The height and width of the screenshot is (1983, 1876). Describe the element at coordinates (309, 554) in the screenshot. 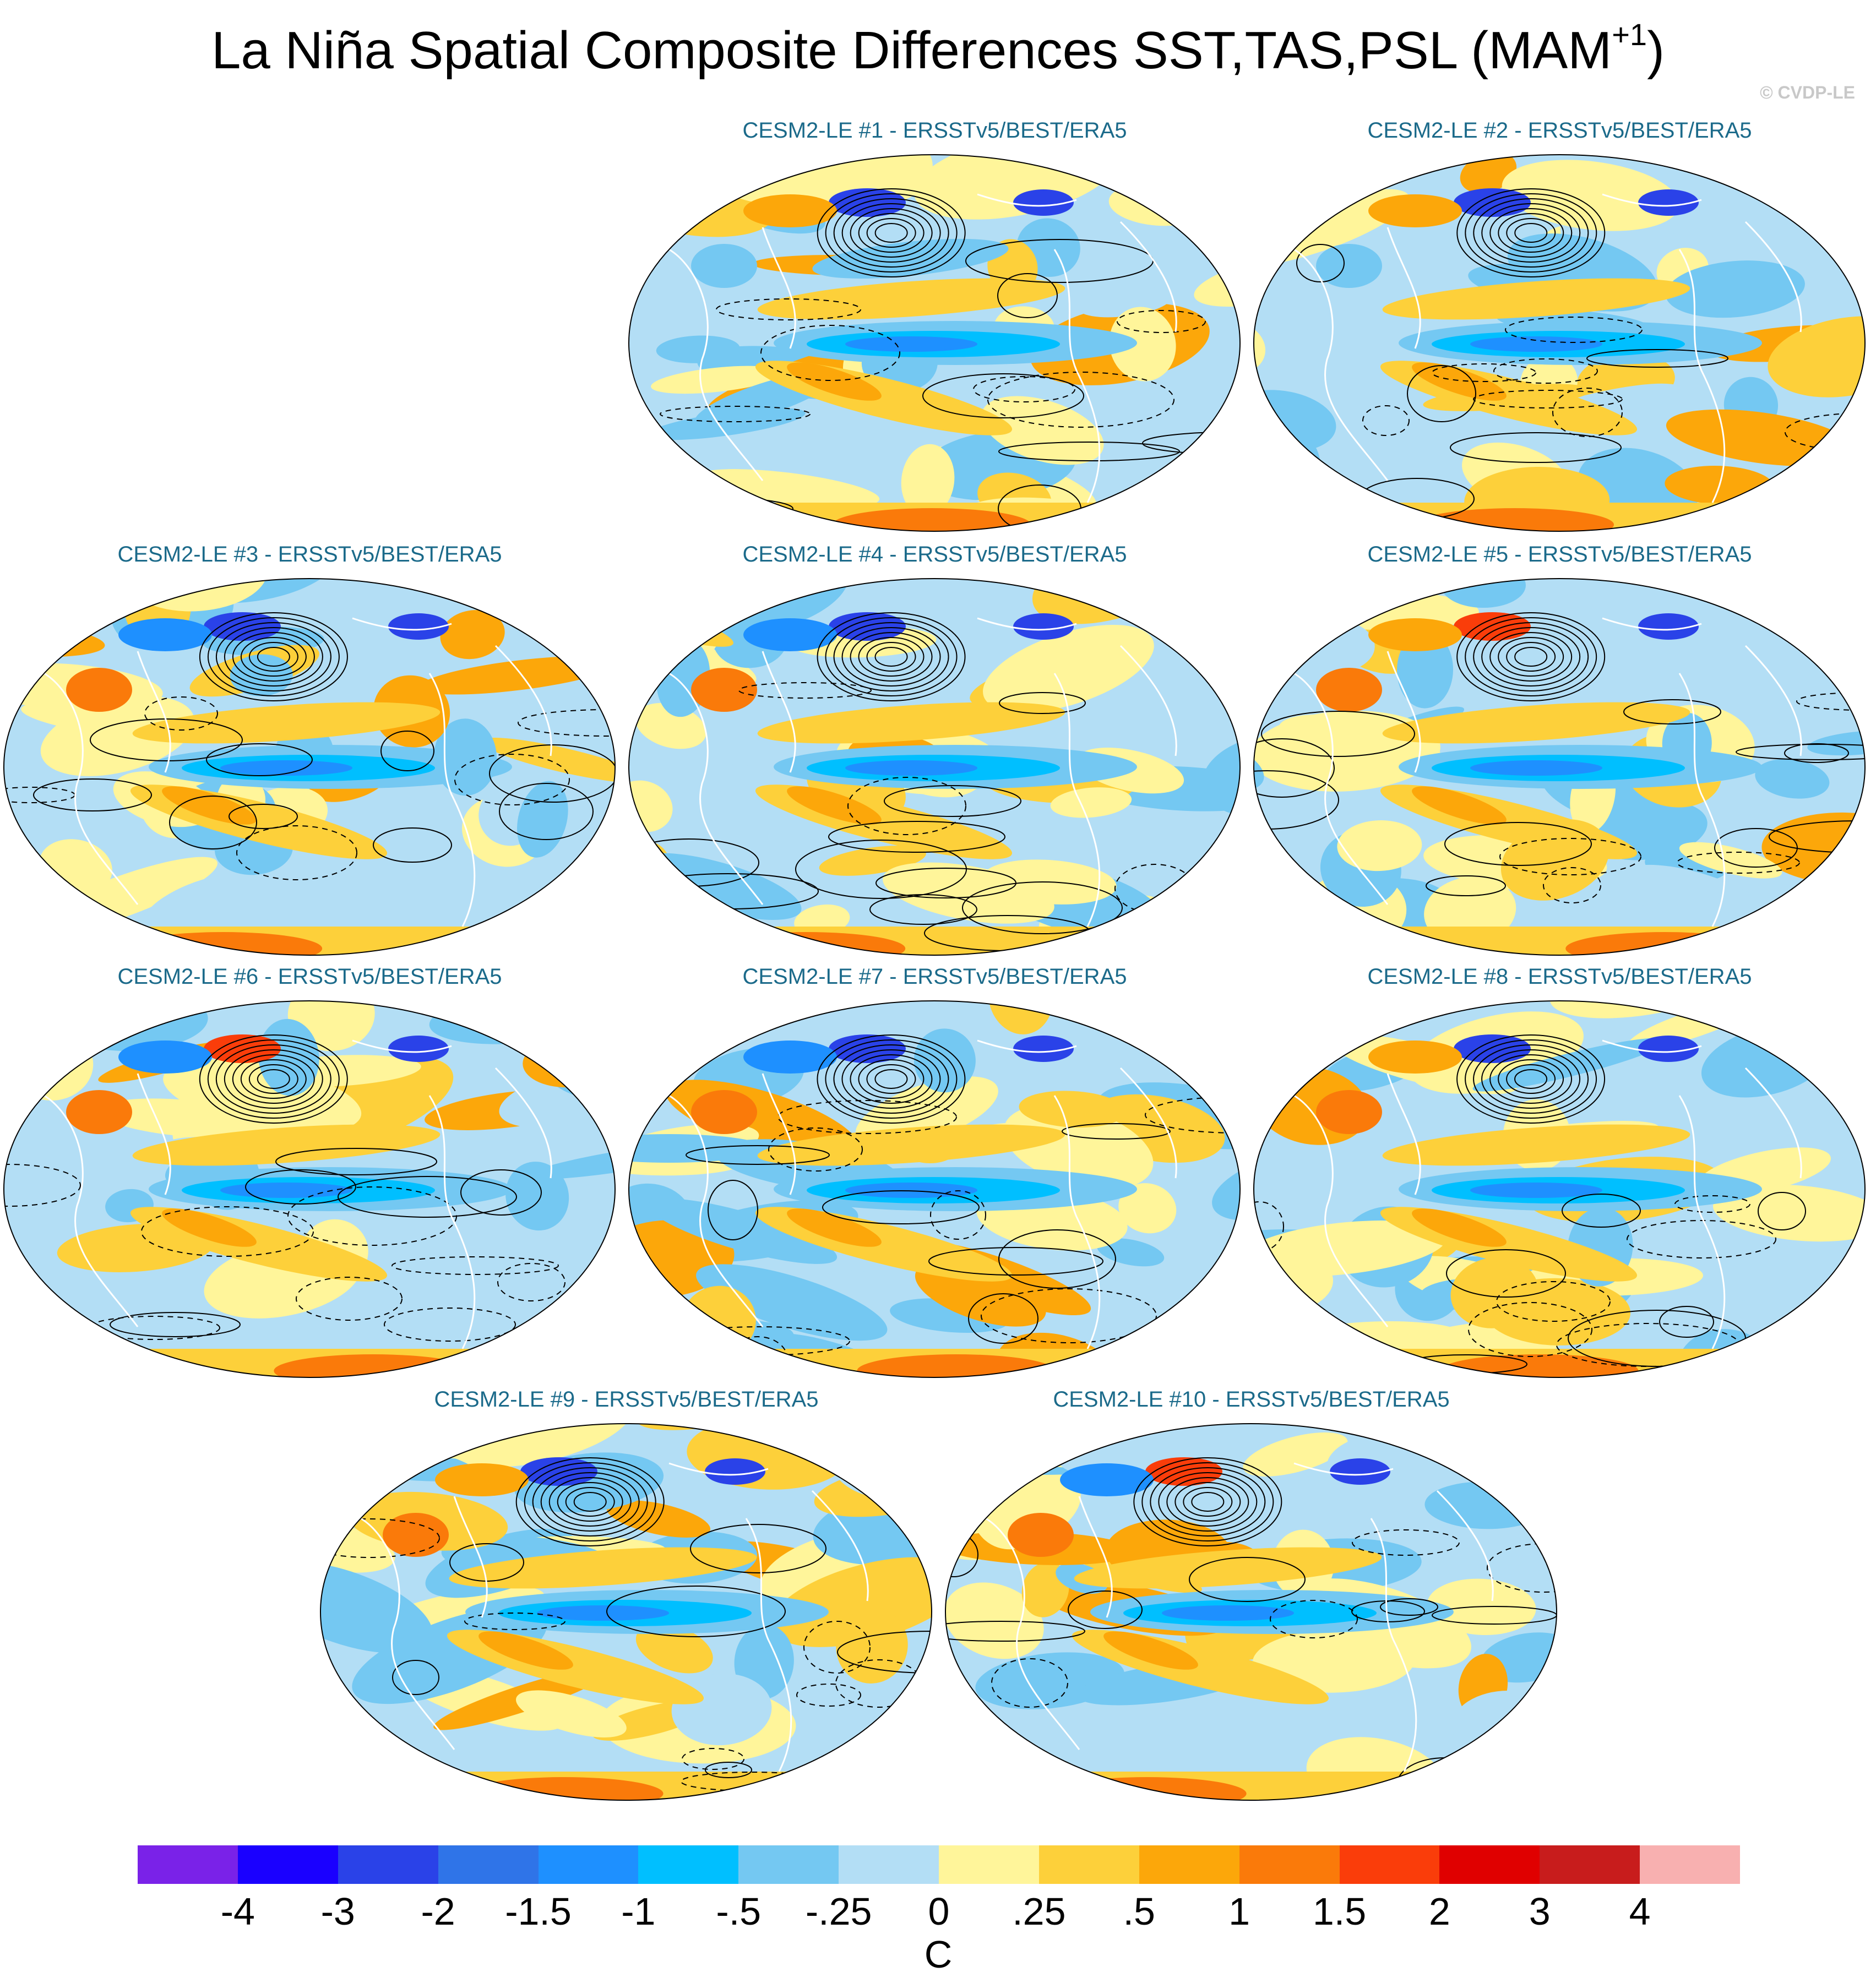

I see `panel-title: CESM2-LE #3 - ERSSTv5/BEST/ERA5` at that location.